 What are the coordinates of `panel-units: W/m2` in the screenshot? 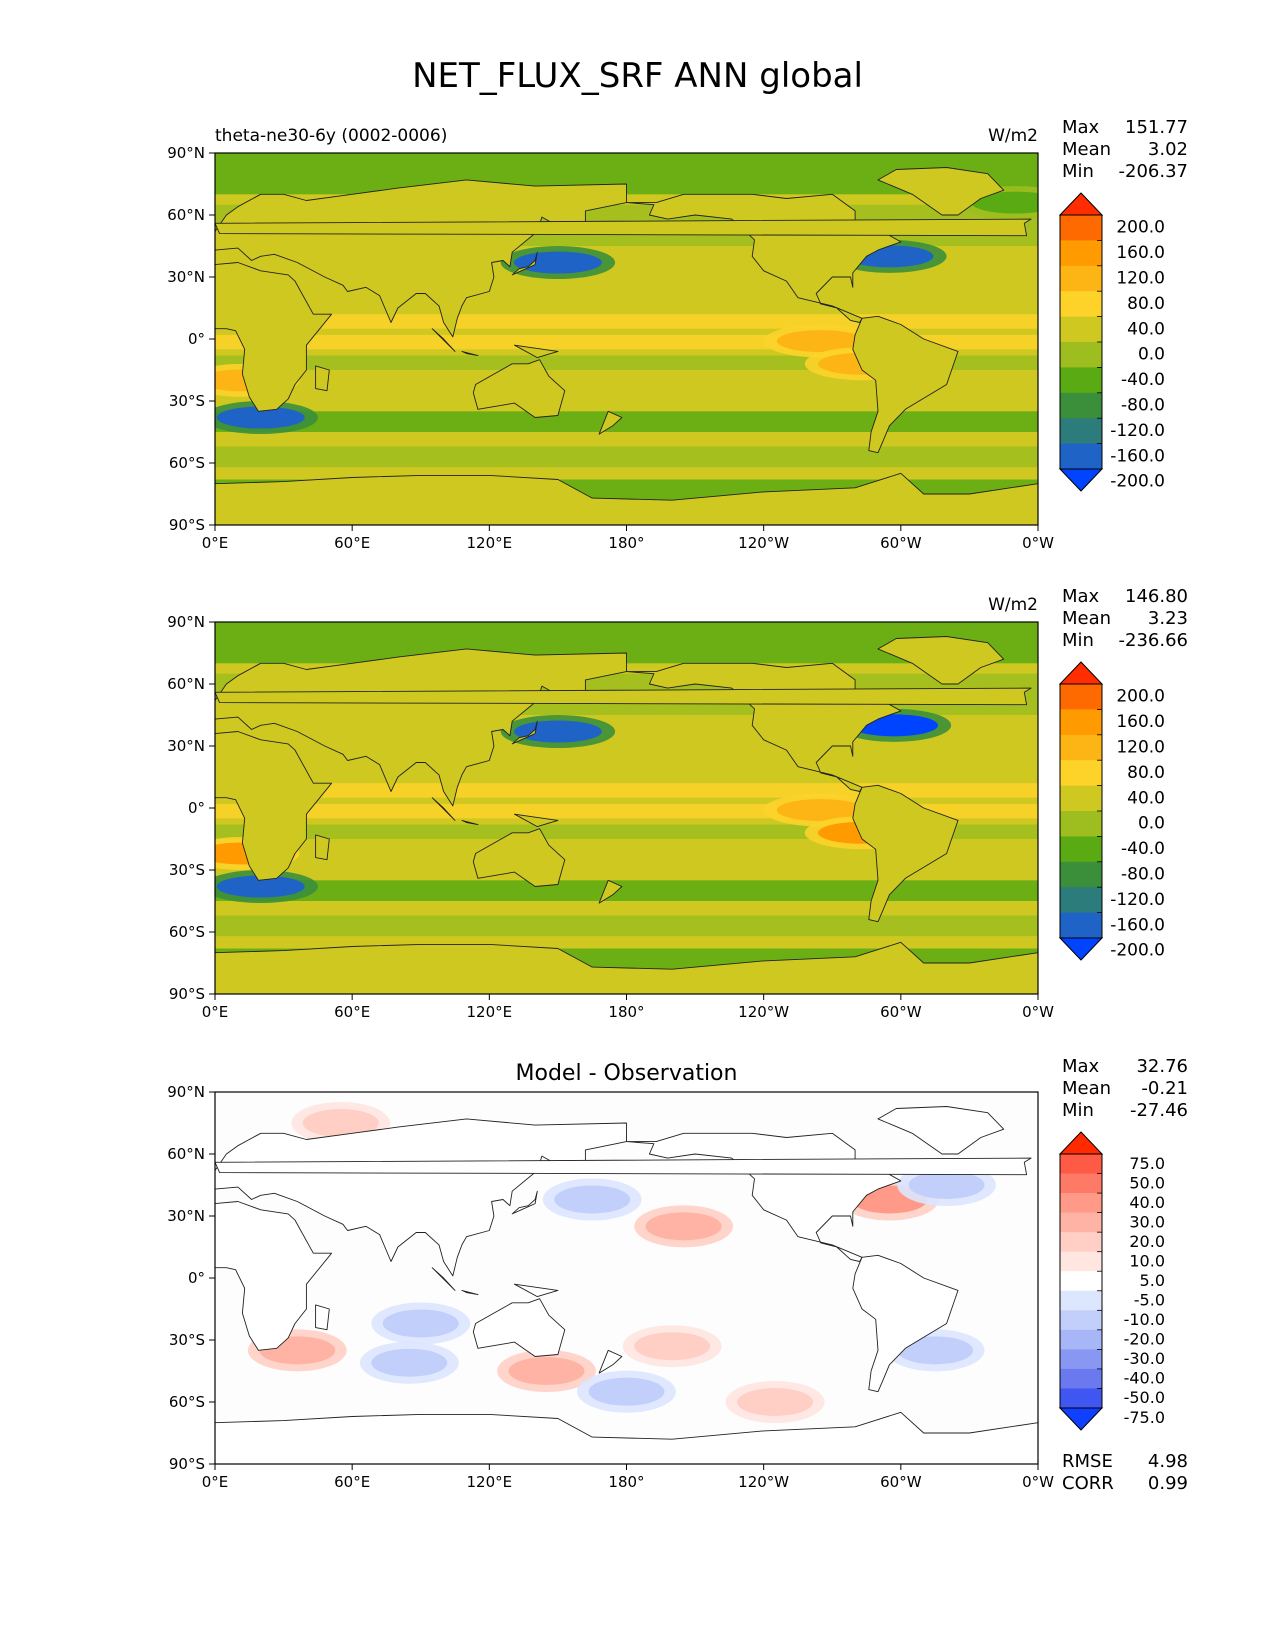 It's located at (1013, 605).